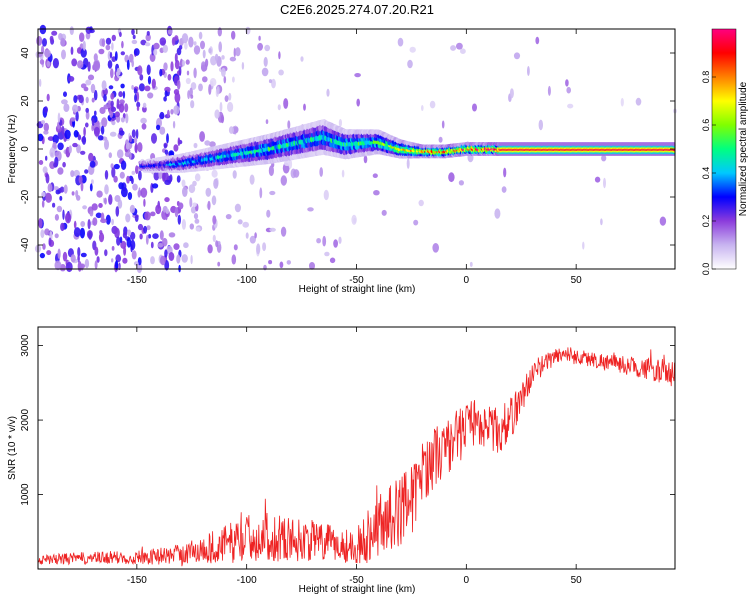 This screenshot has width=750, height=600. What do you see at coordinates (357, 589) in the screenshot?
I see `snr-x-label: Height of straight line (km)` at bounding box center [357, 589].